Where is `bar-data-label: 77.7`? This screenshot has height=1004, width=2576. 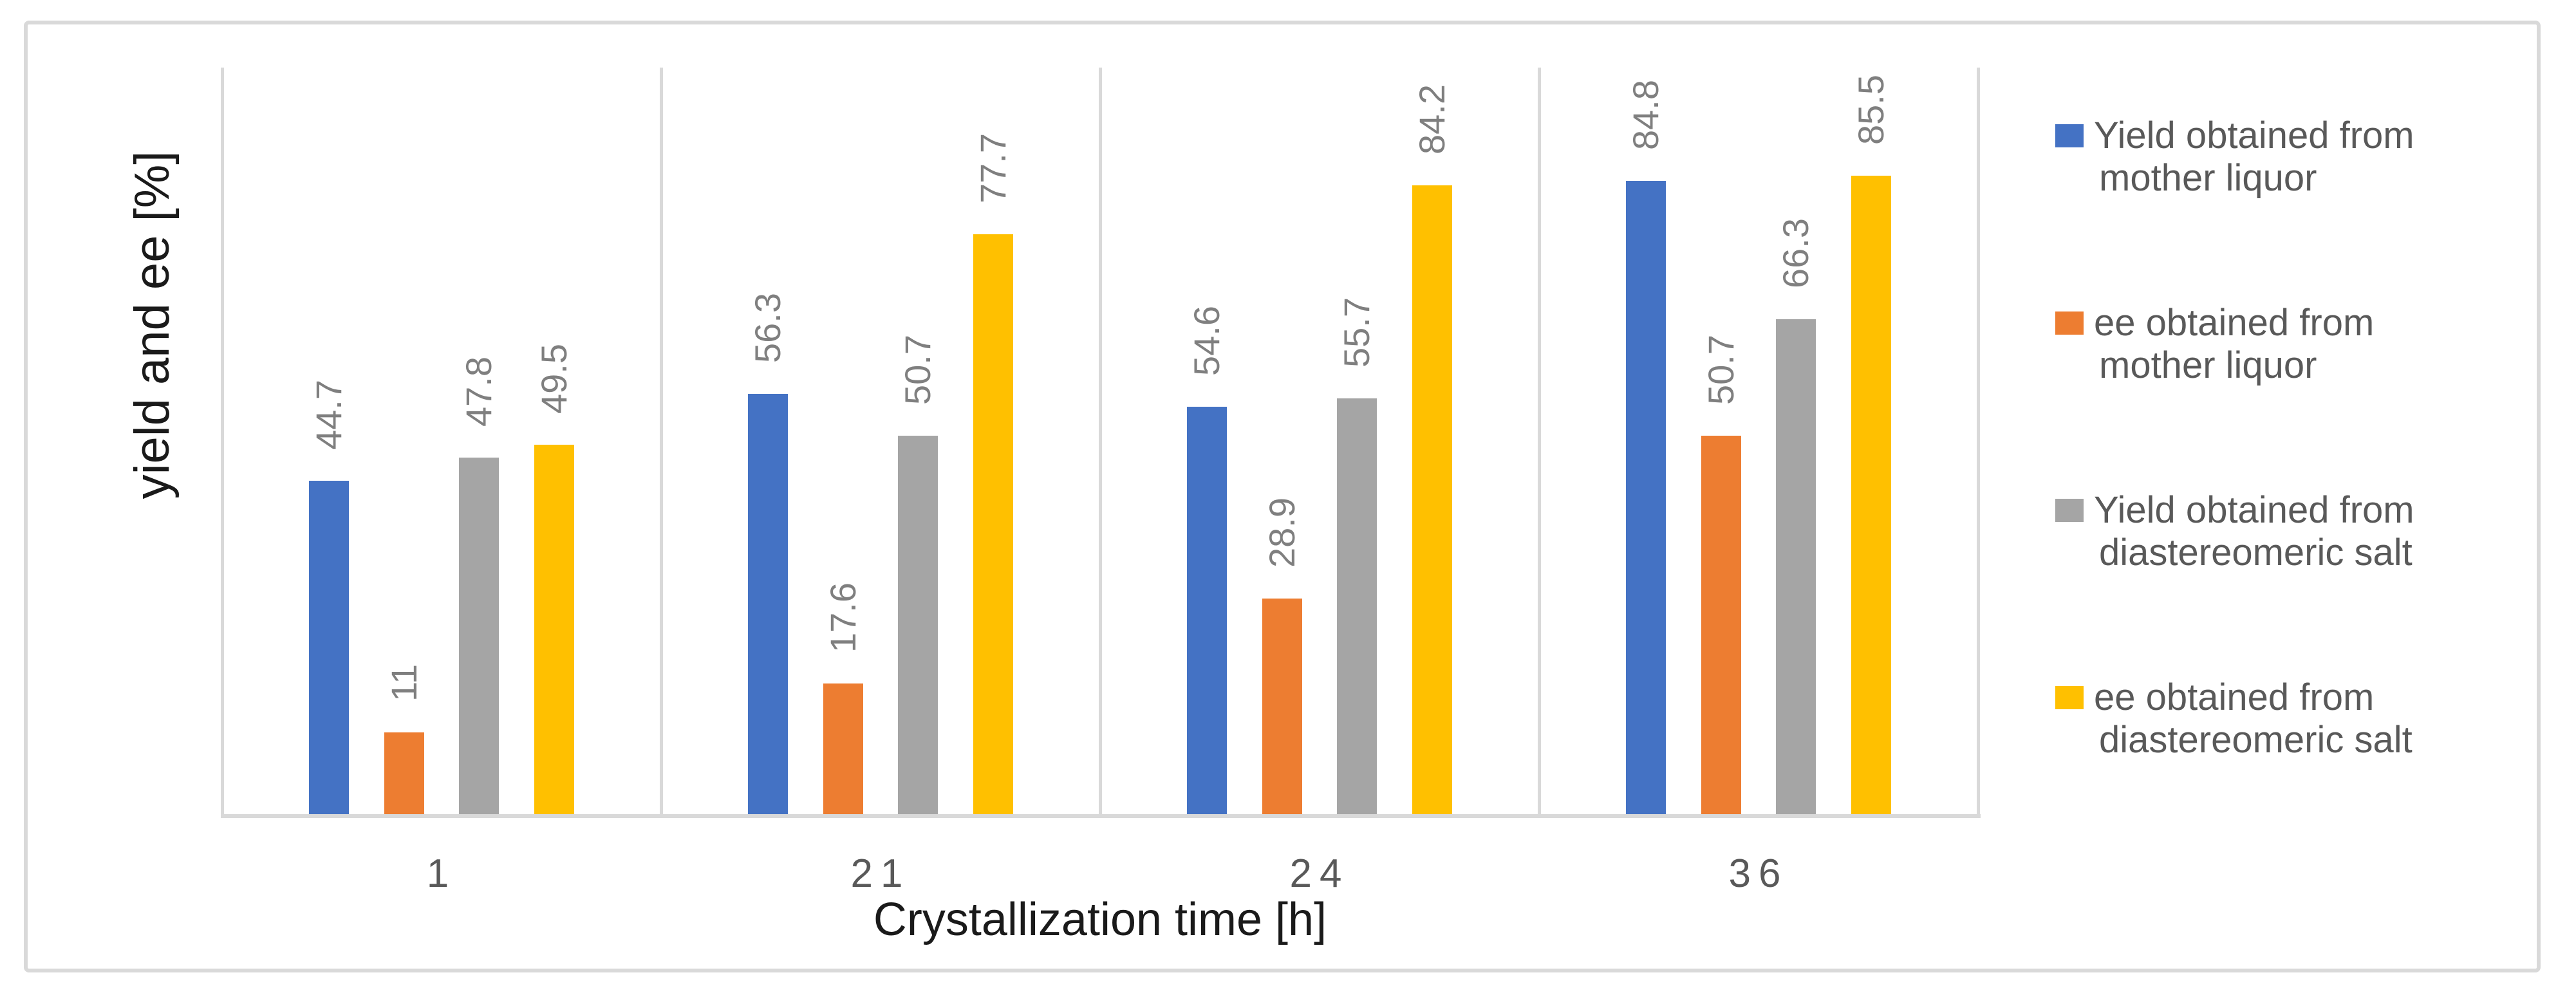 bar-data-label: 77.7 is located at coordinates (992, 168).